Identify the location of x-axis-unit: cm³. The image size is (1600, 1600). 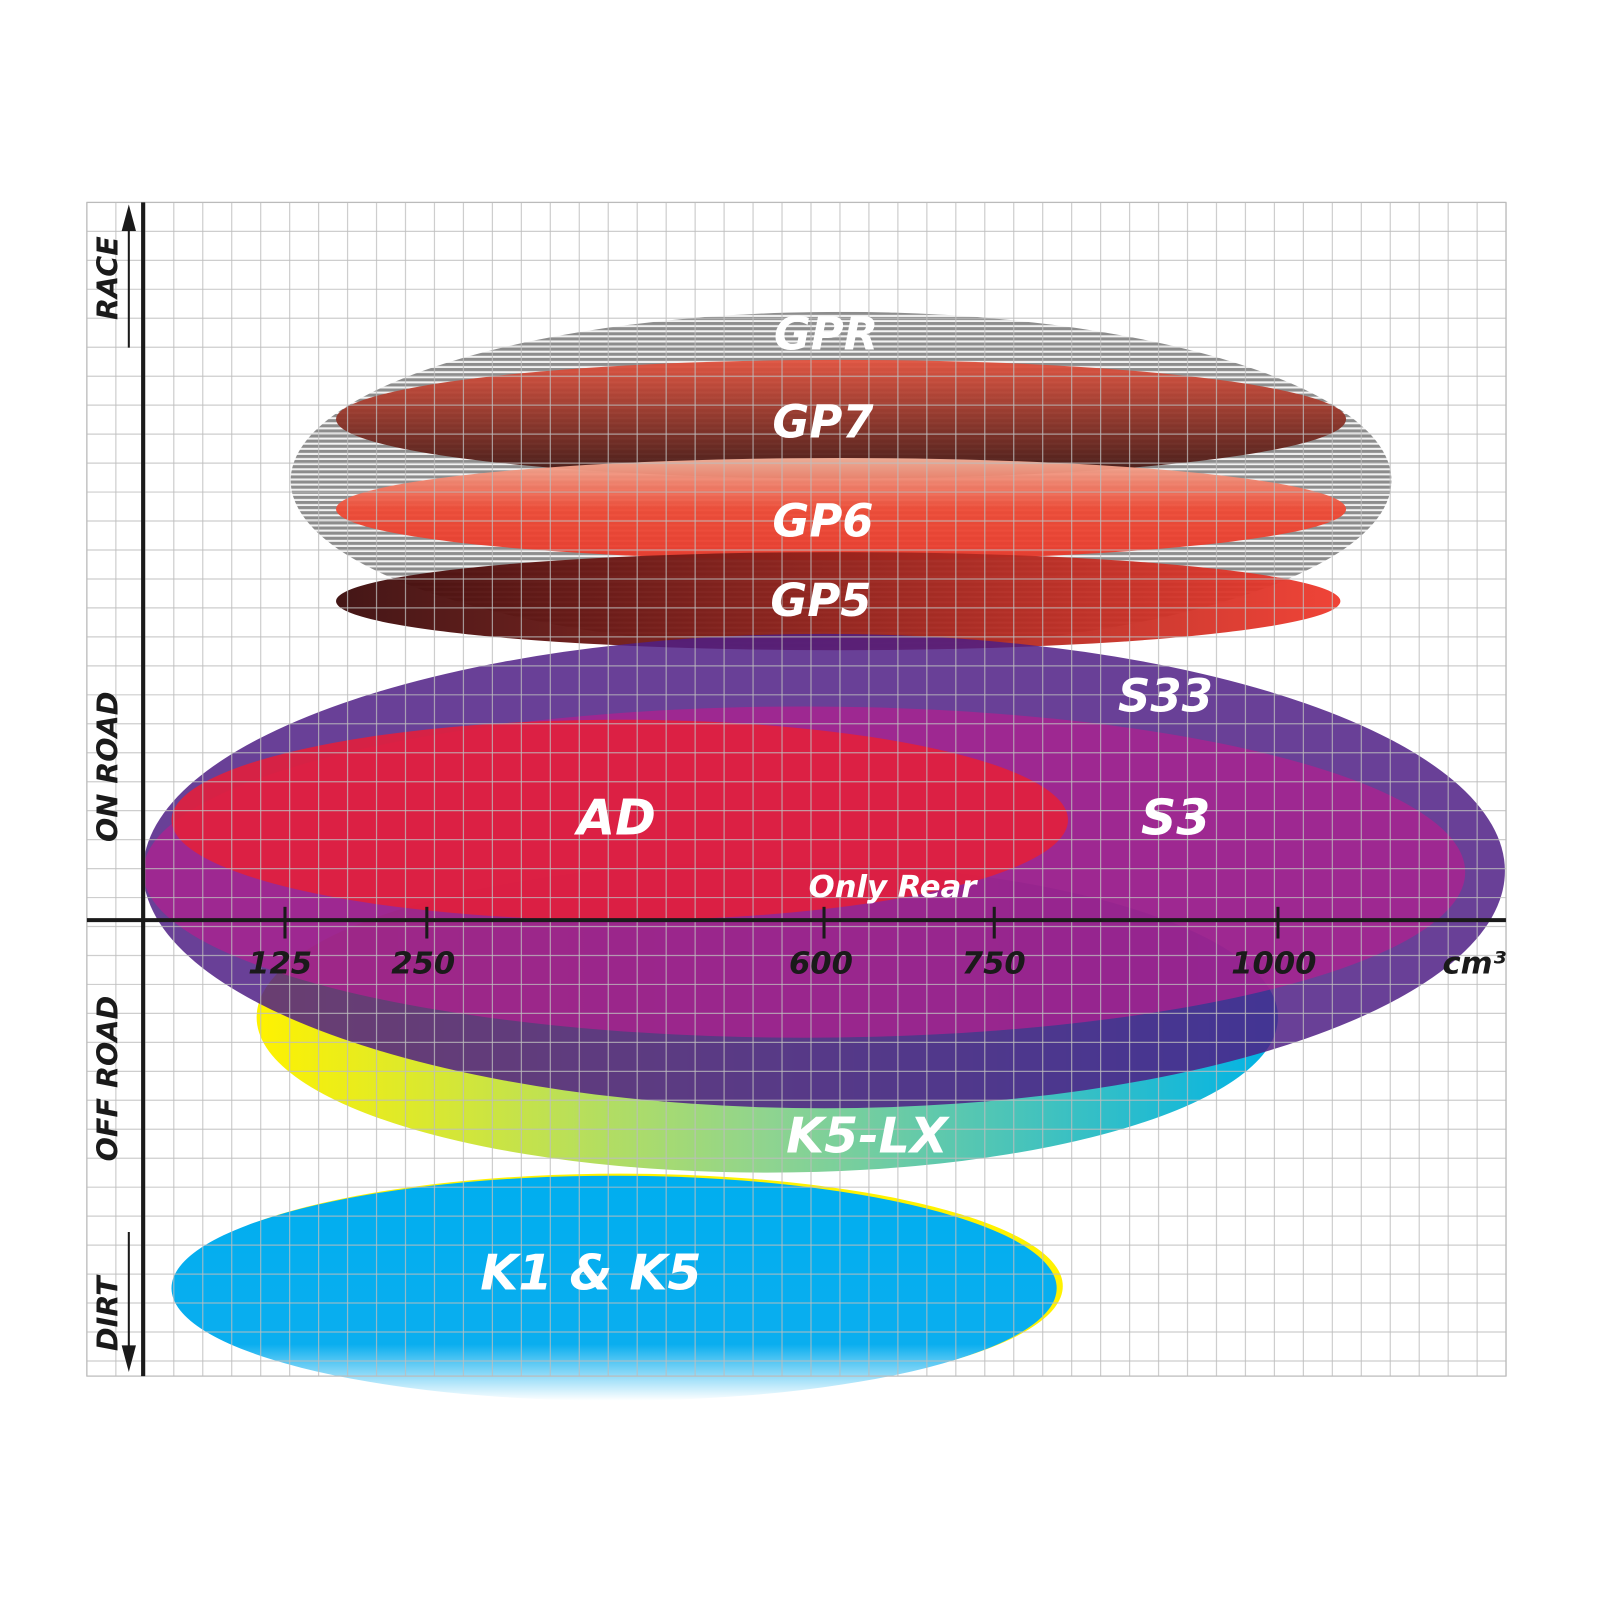
(1474, 963).